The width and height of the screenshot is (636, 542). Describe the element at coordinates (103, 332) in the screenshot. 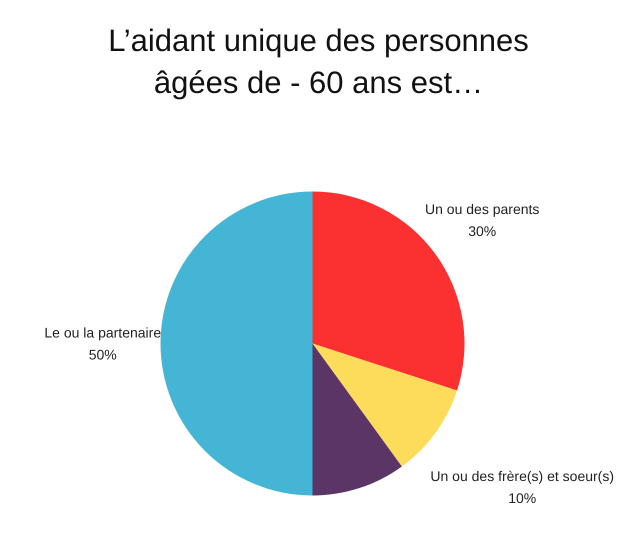

I see `slice-label: Le ou la partenaire` at that location.